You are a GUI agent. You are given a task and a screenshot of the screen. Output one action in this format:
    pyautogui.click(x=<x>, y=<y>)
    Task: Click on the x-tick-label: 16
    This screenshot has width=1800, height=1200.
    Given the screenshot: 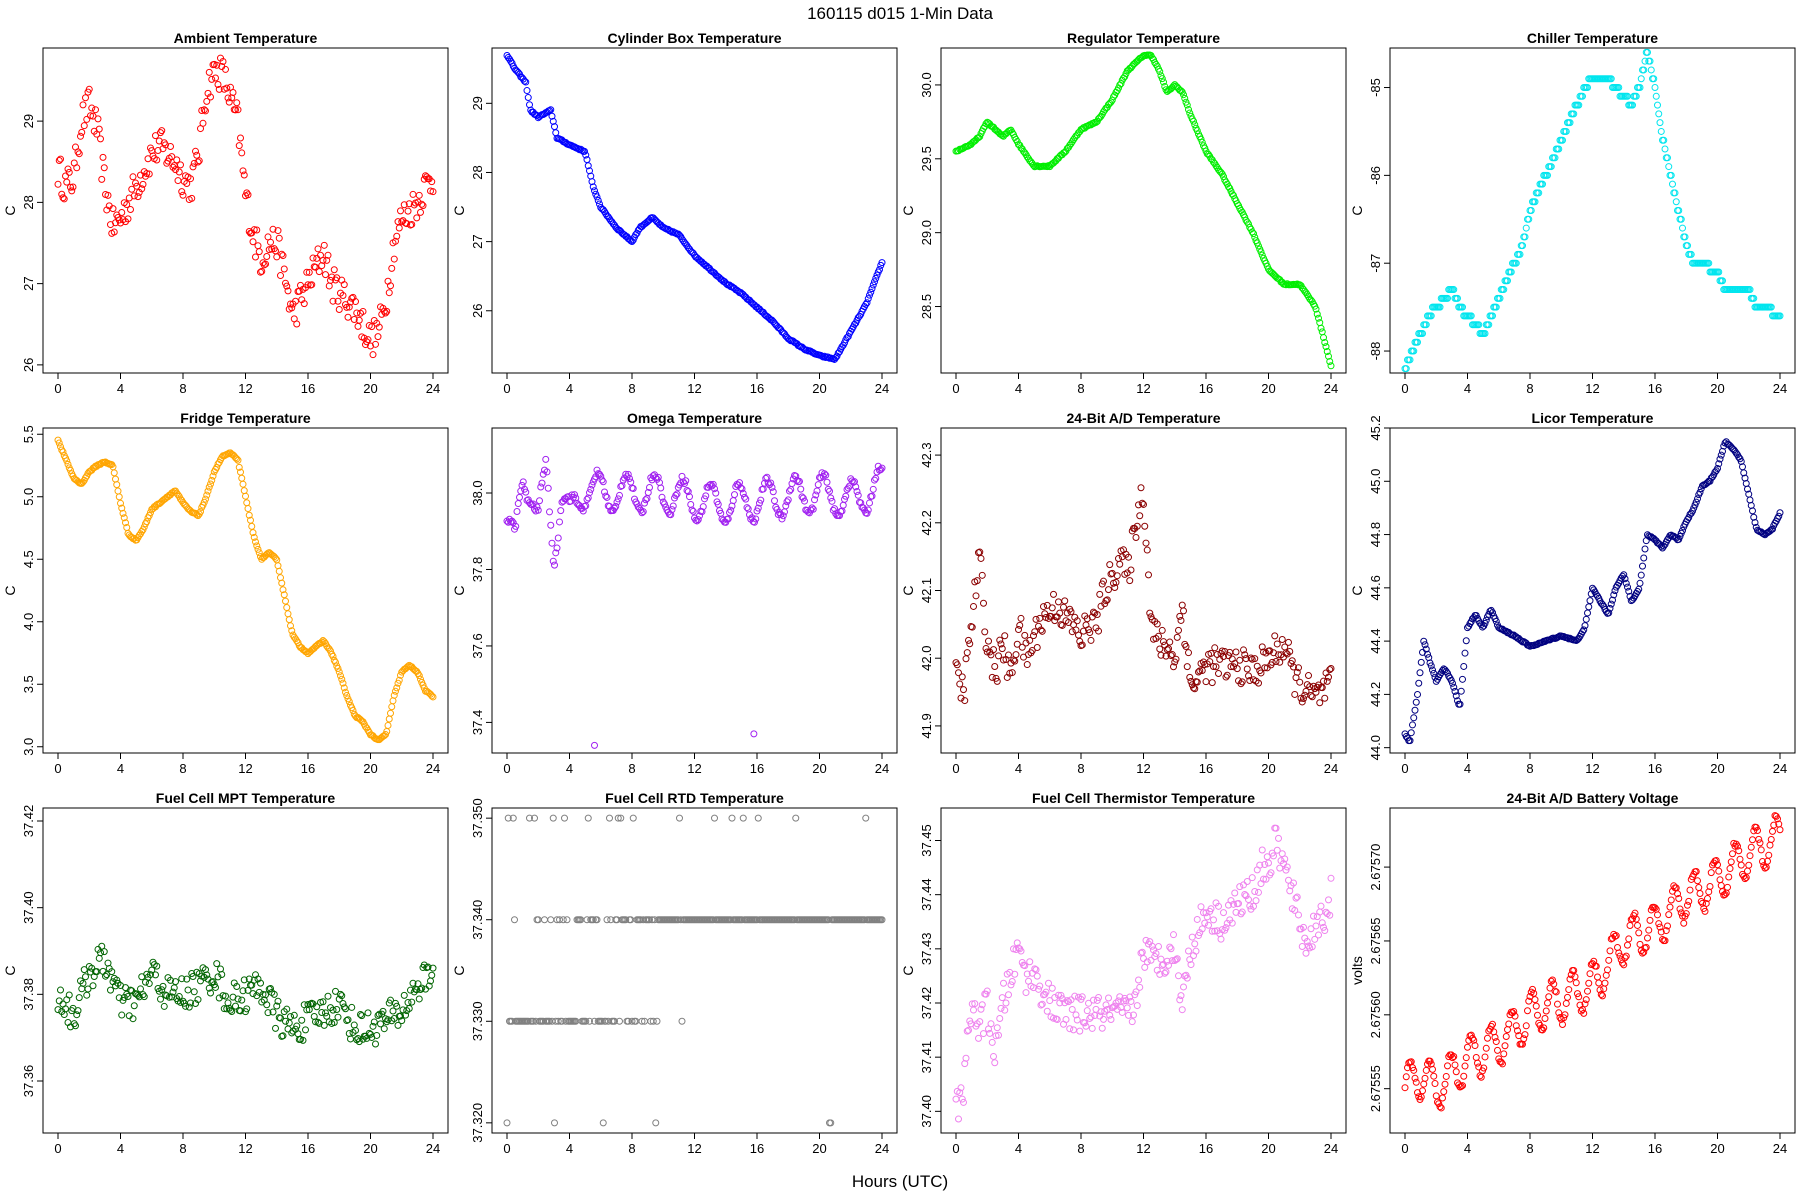 What is the action you would take?
    pyautogui.click(x=308, y=388)
    